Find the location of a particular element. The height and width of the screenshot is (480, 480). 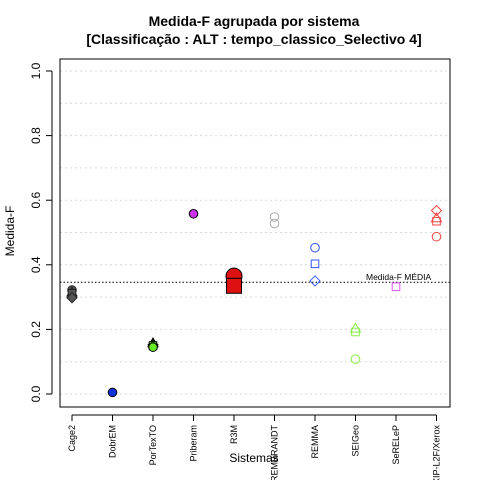

y-axis-label: Medida-F is located at coordinates (10, 231).